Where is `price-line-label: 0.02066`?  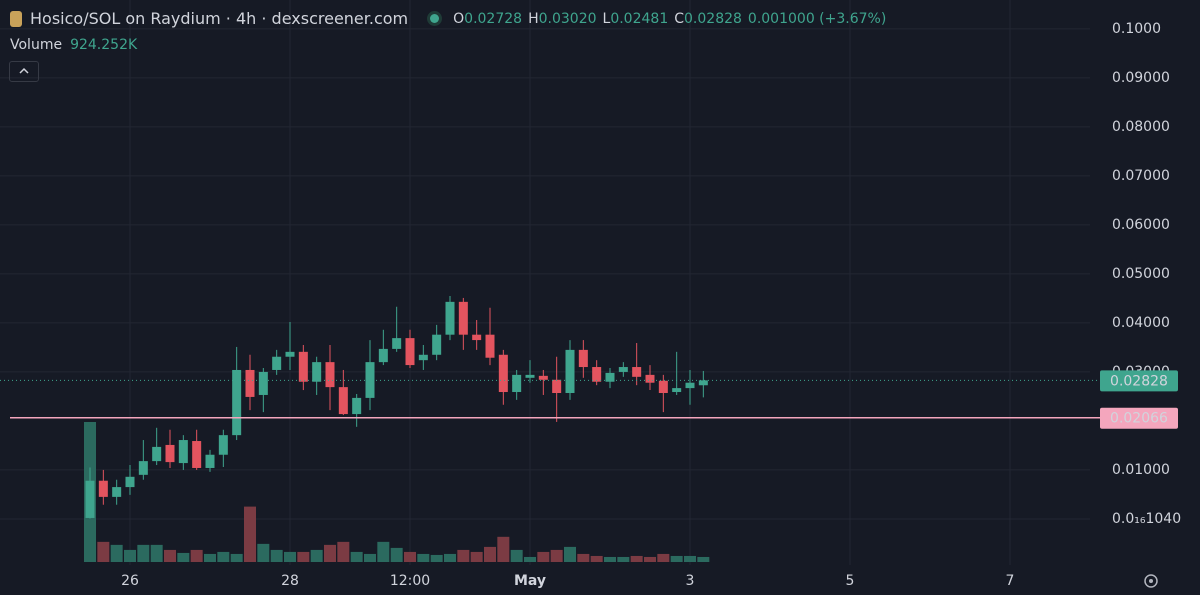
price-line-label: 0.02066 is located at coordinates (1139, 419).